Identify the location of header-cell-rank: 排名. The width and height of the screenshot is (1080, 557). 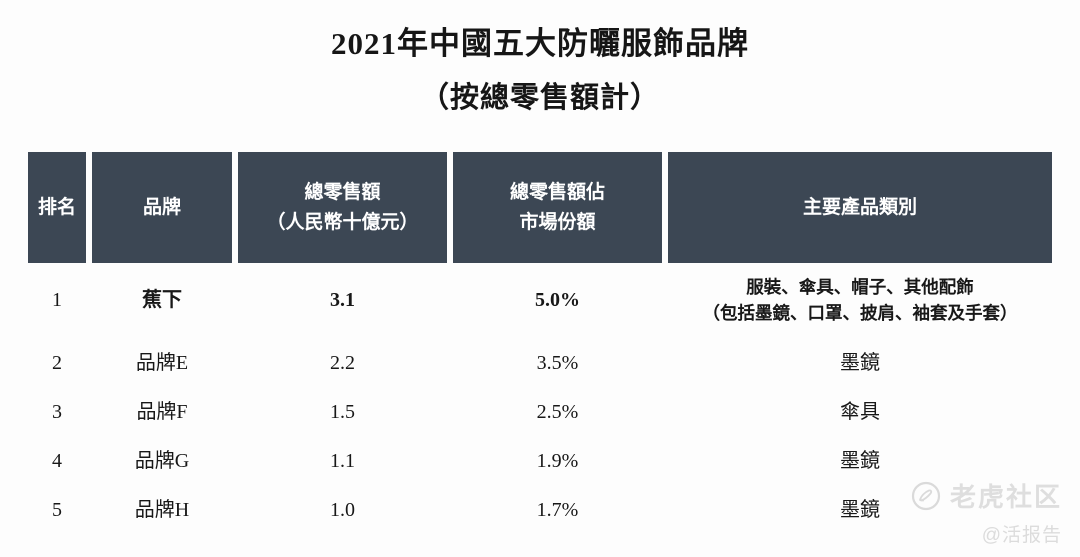
(57, 207).